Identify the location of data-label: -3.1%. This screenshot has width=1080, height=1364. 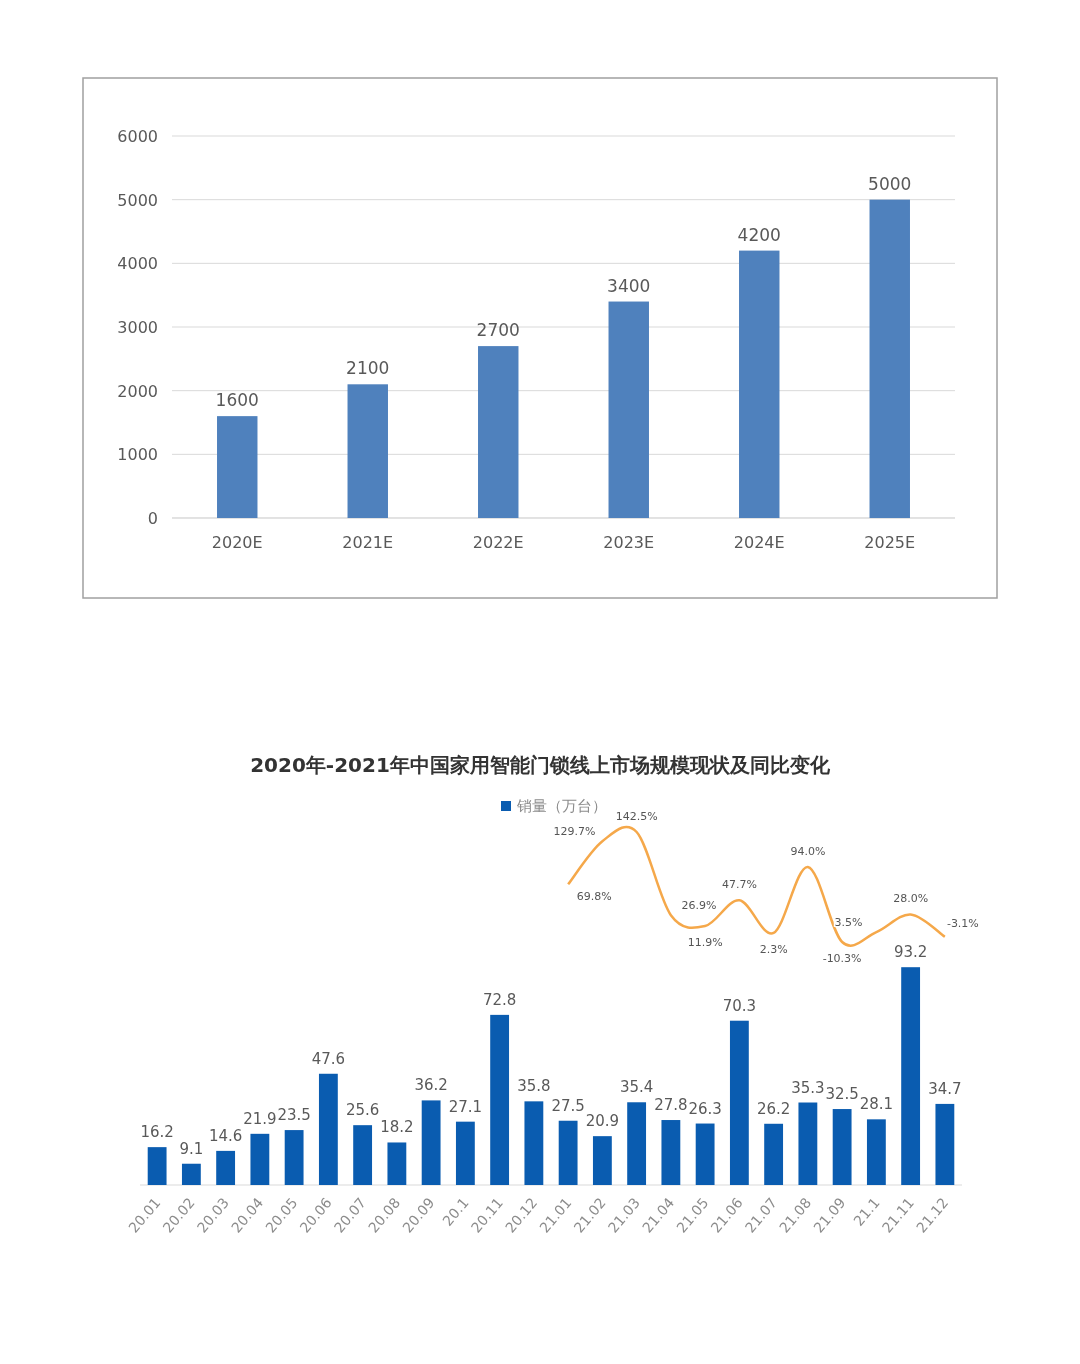
(962, 923).